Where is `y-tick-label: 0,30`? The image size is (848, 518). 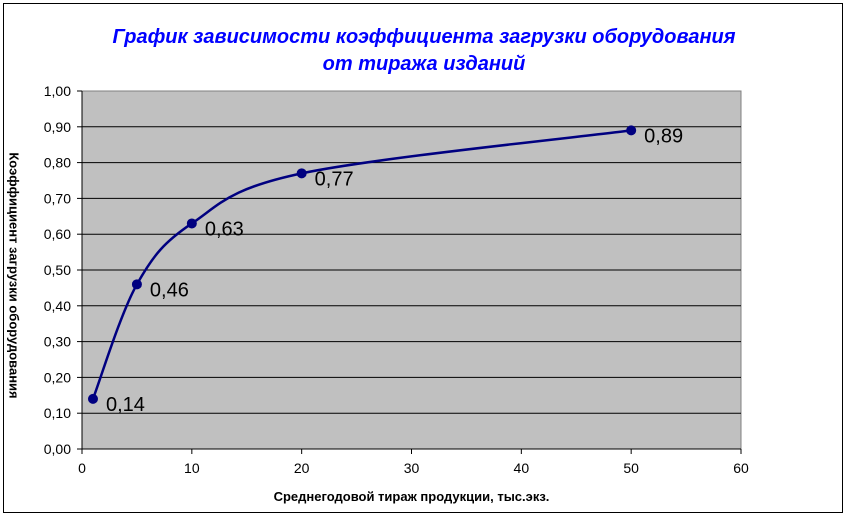 y-tick-label: 0,30 is located at coordinates (57, 342).